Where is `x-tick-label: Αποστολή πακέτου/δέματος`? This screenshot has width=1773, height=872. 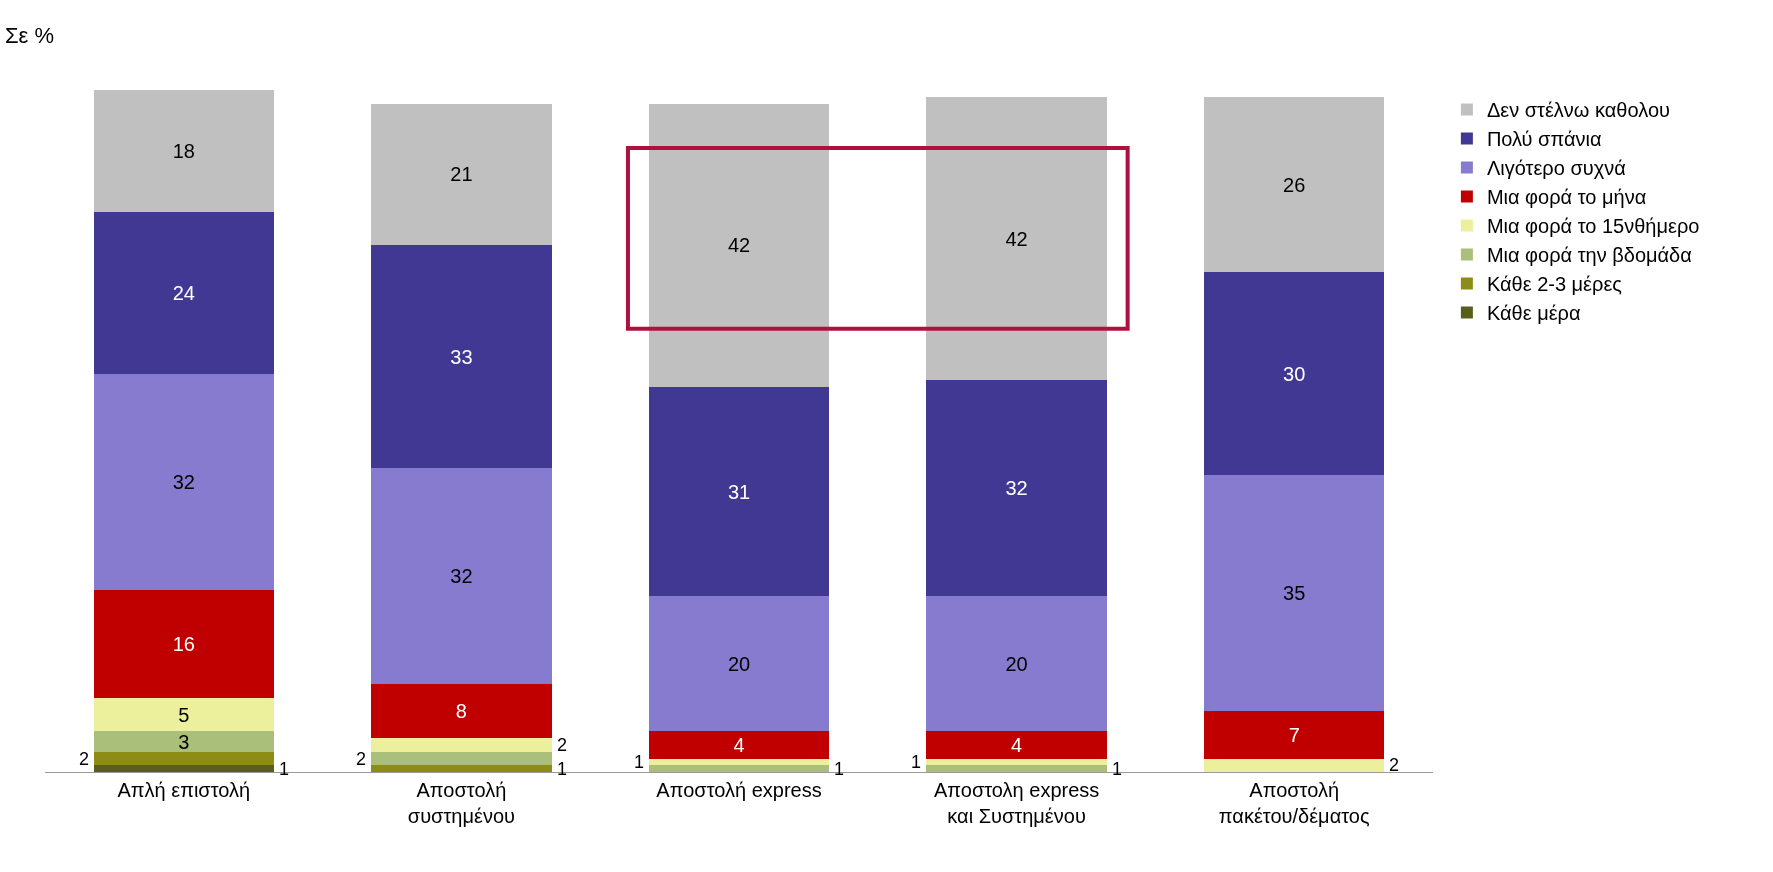 x-tick-label: Αποστολή πακέτου/δέματος is located at coordinates (1294, 803).